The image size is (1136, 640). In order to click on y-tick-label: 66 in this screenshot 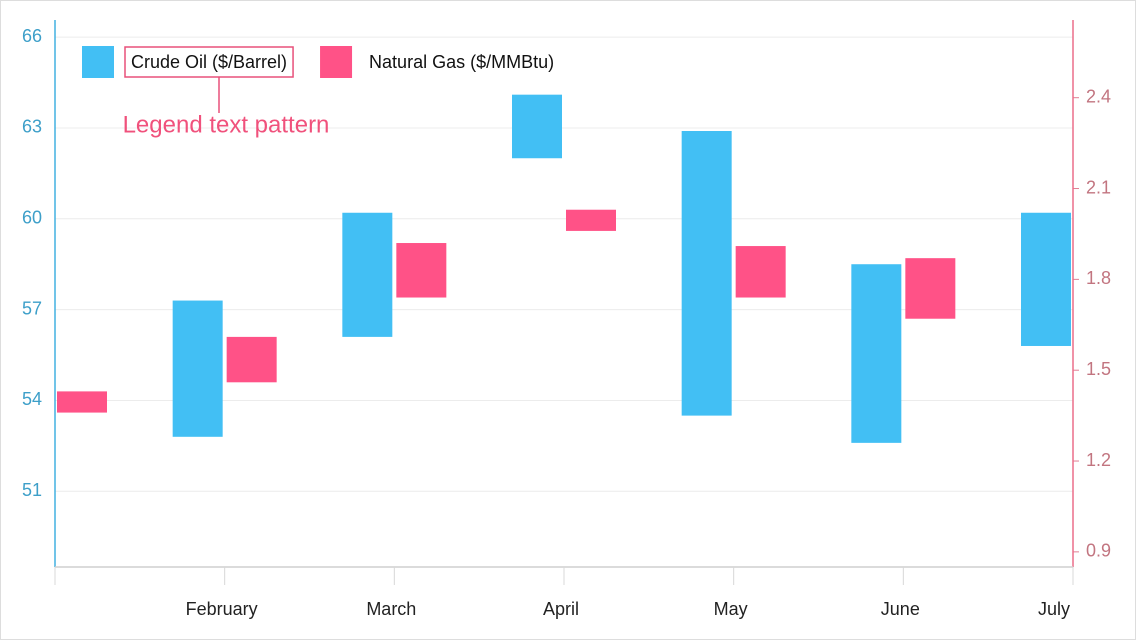, I will do `click(32, 36)`.